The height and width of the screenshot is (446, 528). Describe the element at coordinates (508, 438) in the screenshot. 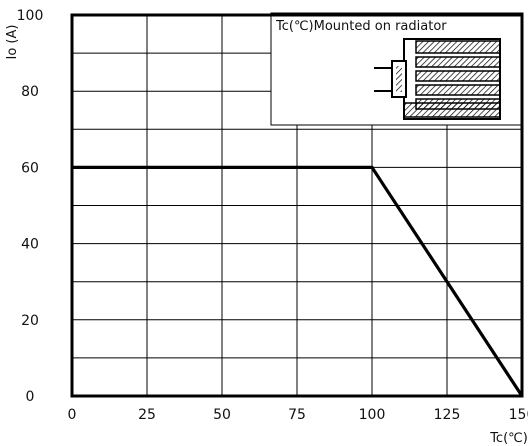

I see `x-axis-label: Tc(℃)` at that location.